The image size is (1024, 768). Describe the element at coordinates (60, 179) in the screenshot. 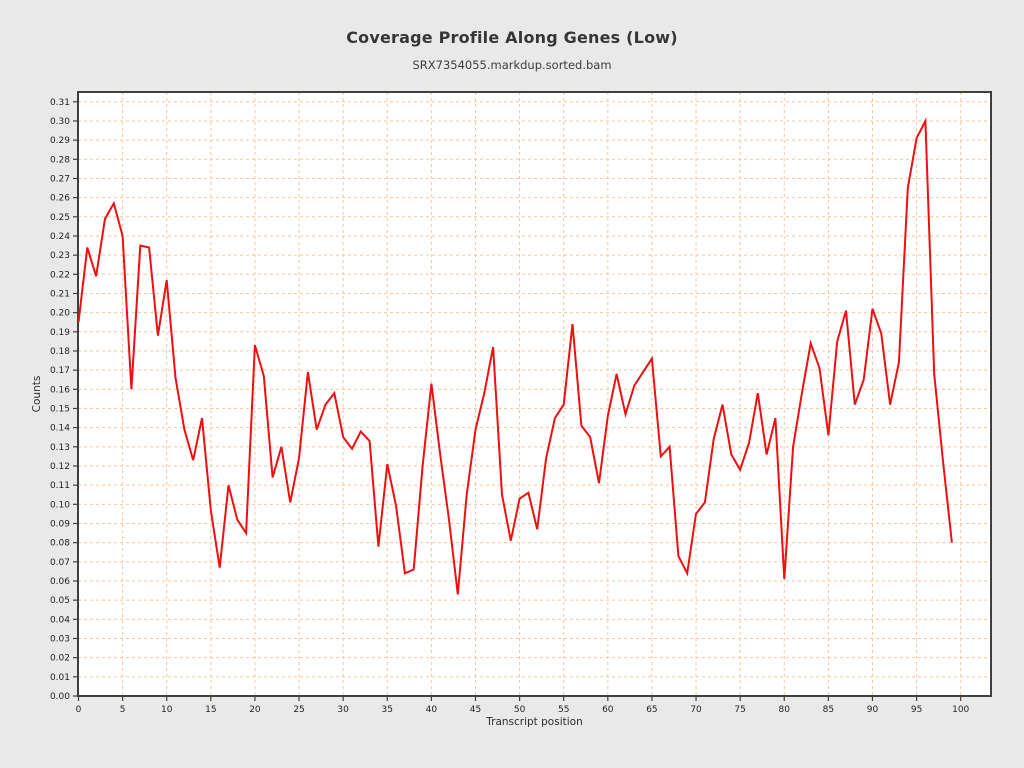

I see `y-tick-label: 0.27` at that location.